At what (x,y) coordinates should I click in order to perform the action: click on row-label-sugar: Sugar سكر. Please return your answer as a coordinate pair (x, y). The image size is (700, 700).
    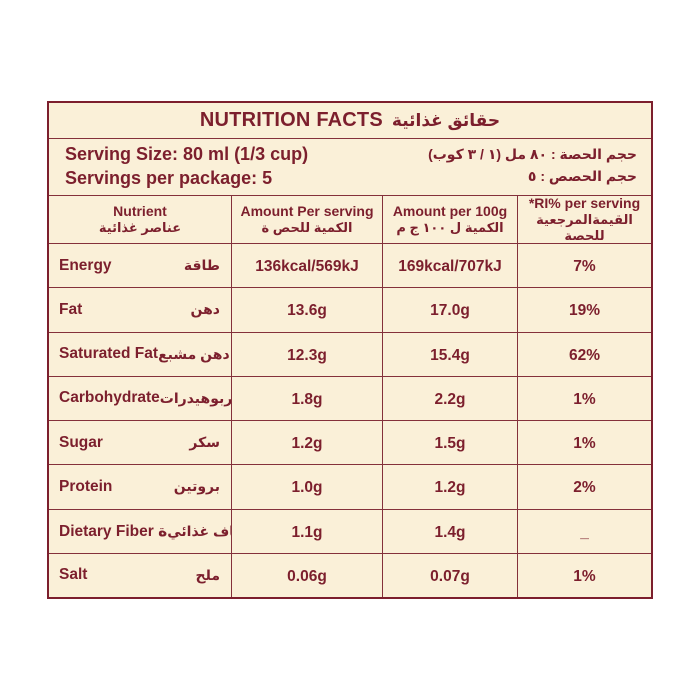
    Looking at the image, I should click on (140, 442).